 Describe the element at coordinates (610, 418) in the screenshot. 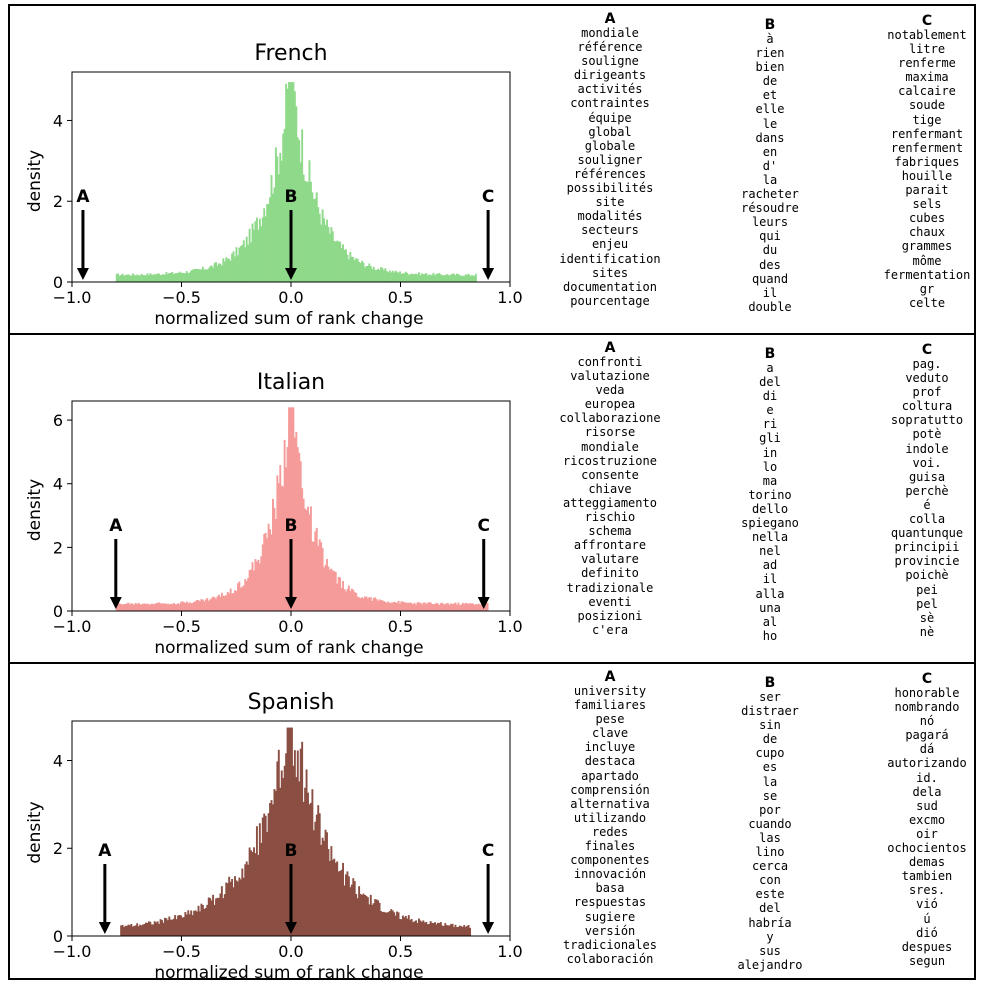

I see `word-item: collaborazione` at that location.